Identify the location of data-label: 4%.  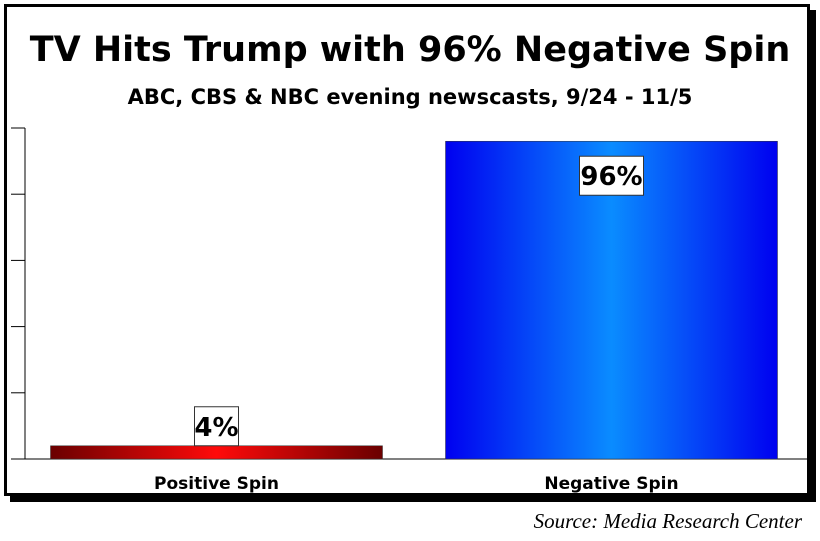
(216, 428).